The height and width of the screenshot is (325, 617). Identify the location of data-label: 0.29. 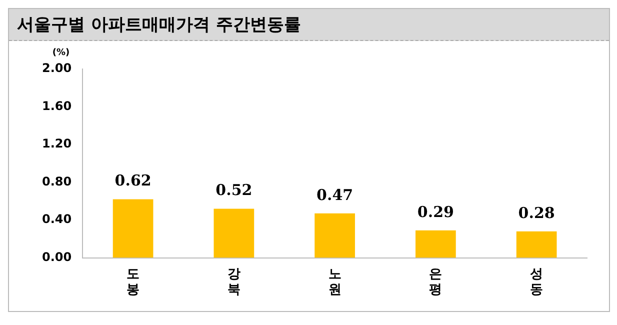
(435, 211).